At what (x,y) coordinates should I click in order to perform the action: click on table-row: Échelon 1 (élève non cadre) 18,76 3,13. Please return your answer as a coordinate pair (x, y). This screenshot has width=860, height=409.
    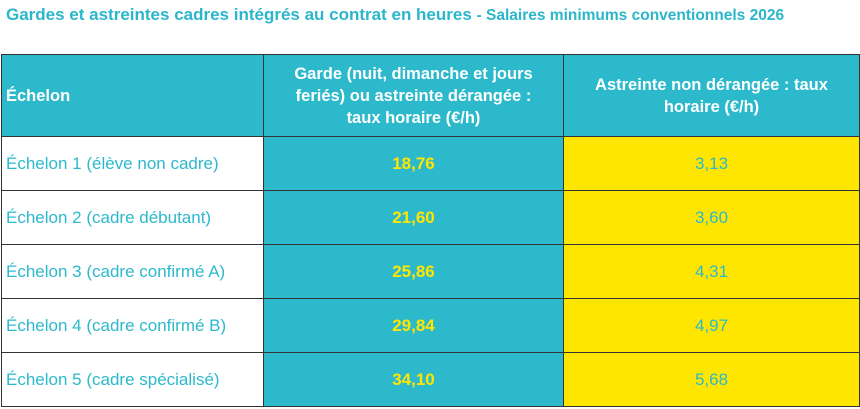
    Looking at the image, I should click on (430, 163).